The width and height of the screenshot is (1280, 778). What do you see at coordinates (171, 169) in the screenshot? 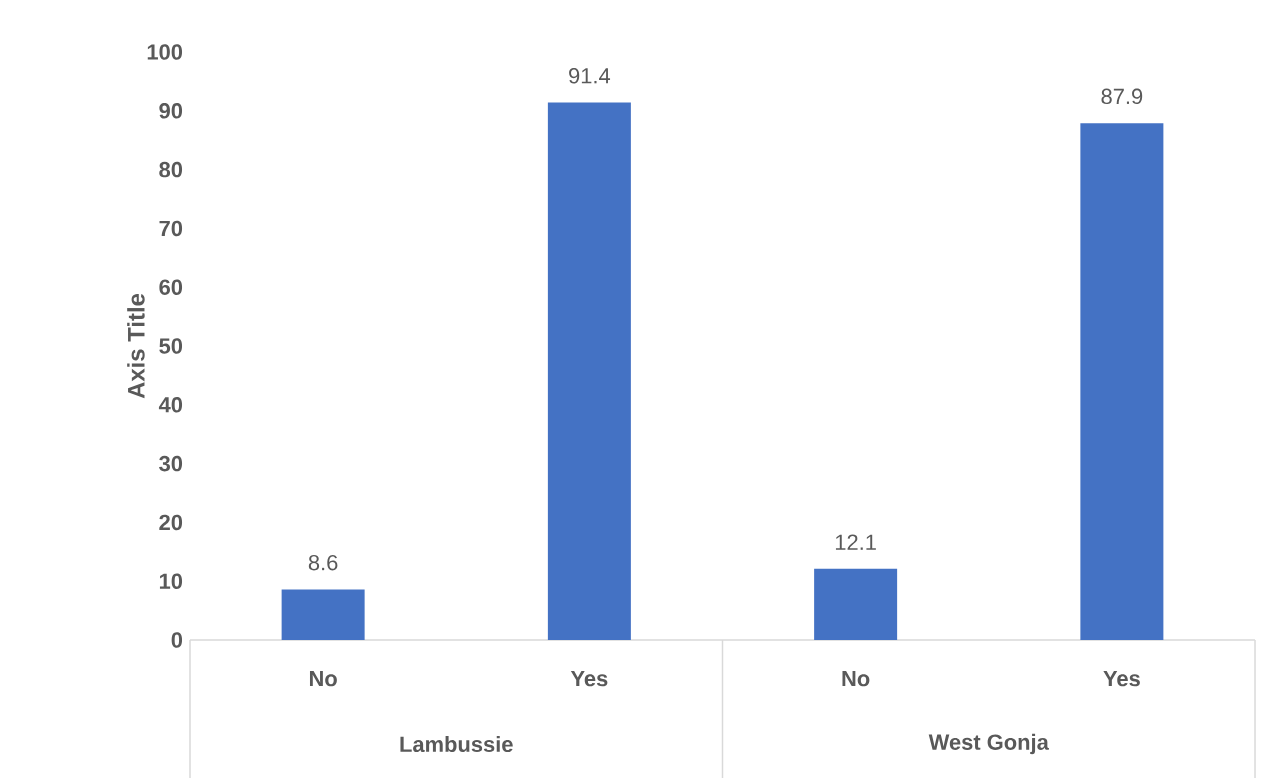
I see `y-tick-label: 80` at bounding box center [171, 169].